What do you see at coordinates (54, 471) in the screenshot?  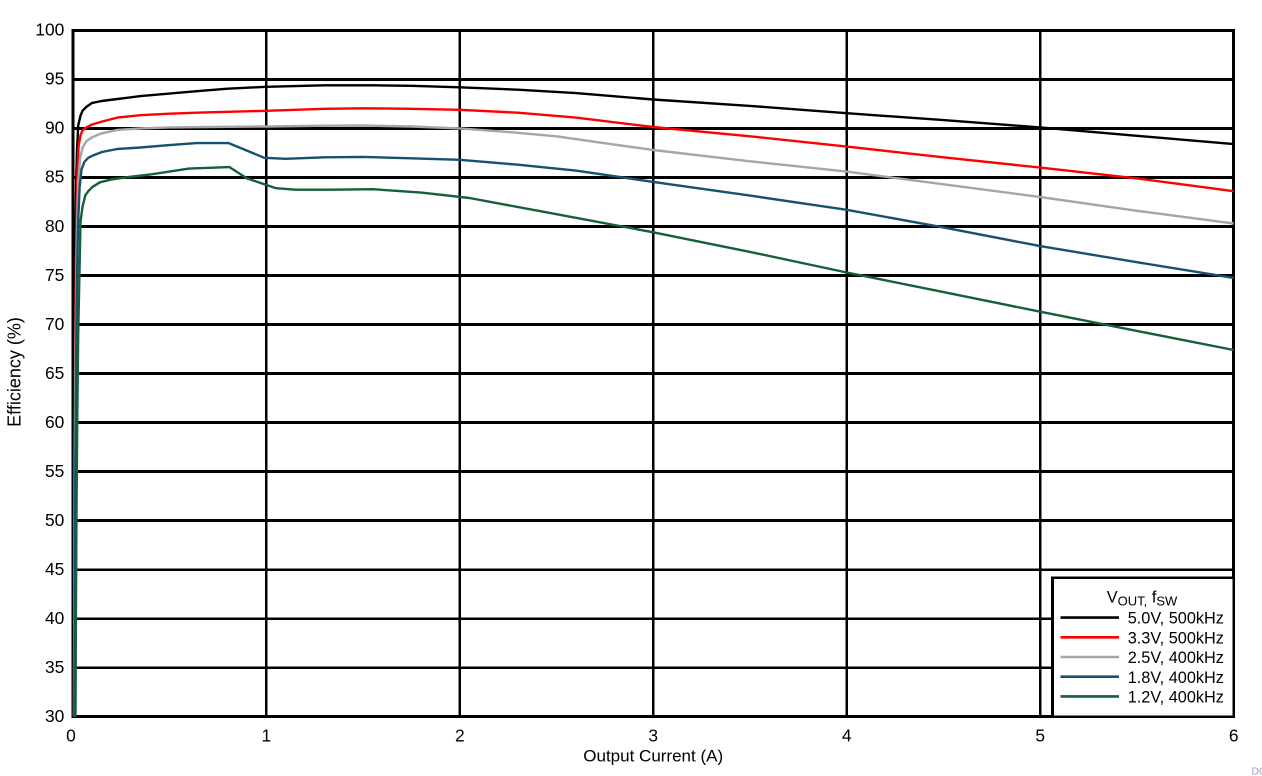 I see `svg-text: 55` at bounding box center [54, 471].